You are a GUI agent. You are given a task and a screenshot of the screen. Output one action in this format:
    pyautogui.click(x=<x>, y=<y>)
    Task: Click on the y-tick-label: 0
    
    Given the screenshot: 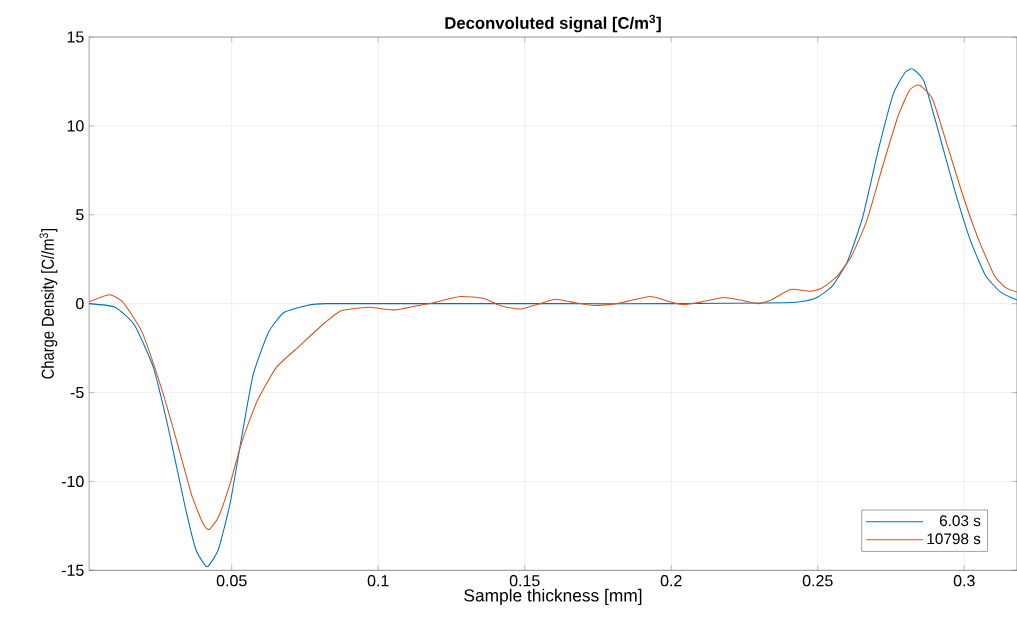 What is the action you would take?
    pyautogui.click(x=80, y=303)
    